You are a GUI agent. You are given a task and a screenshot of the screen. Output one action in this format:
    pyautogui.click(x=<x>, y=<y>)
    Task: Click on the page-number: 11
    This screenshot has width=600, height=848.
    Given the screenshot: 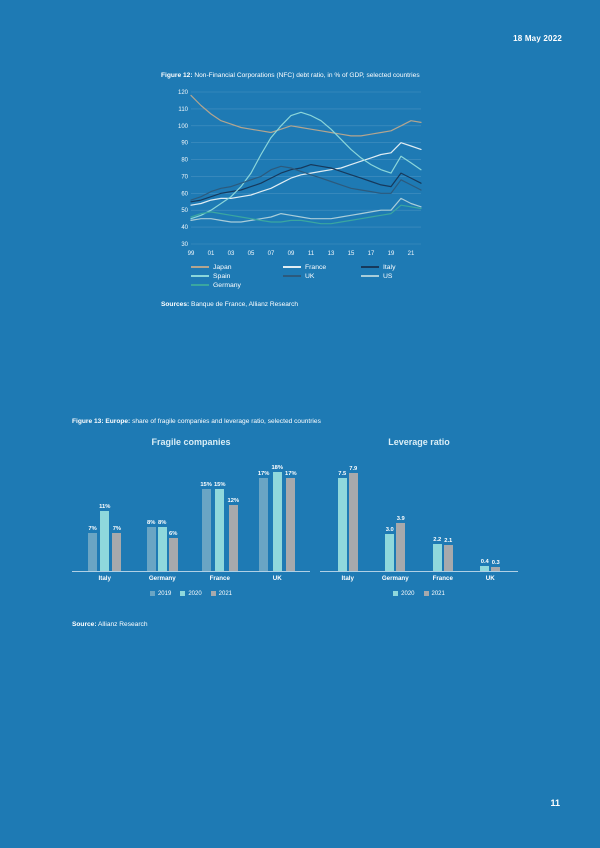 What is the action you would take?
    pyautogui.click(x=555, y=803)
    